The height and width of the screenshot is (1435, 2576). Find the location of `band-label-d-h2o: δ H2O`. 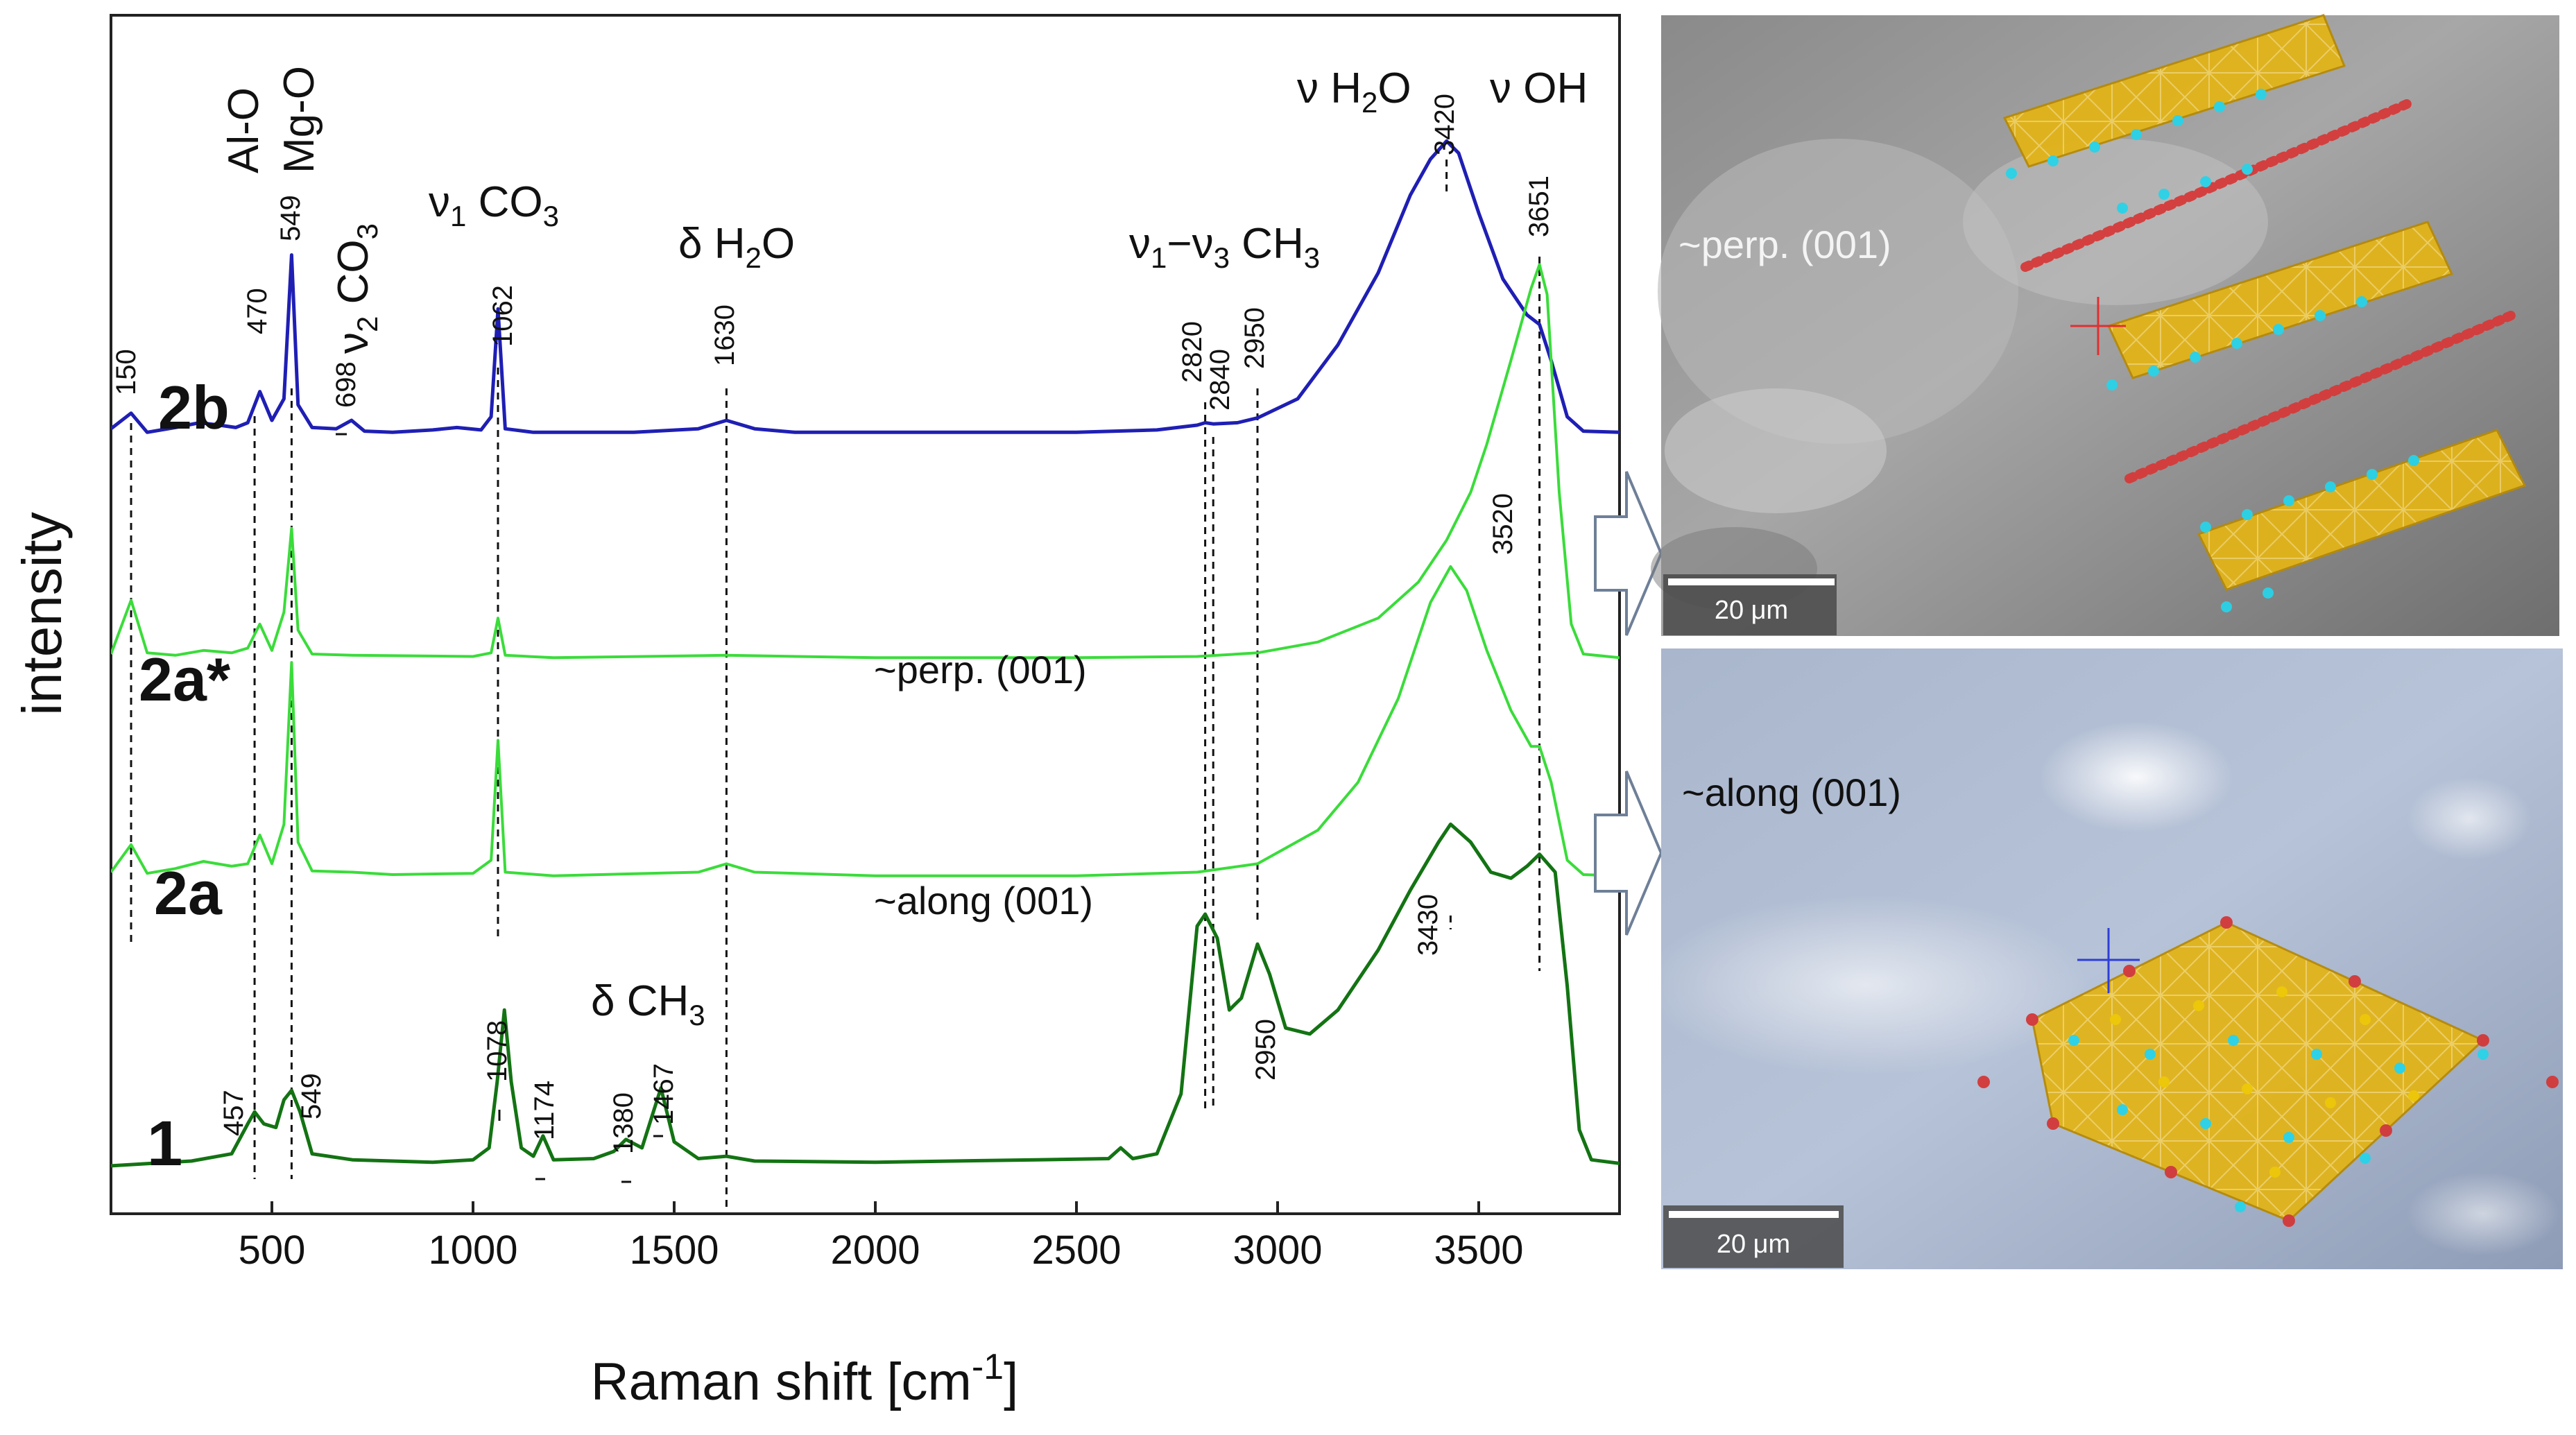

band-label-d-h2o: δ H2O is located at coordinates (736, 247).